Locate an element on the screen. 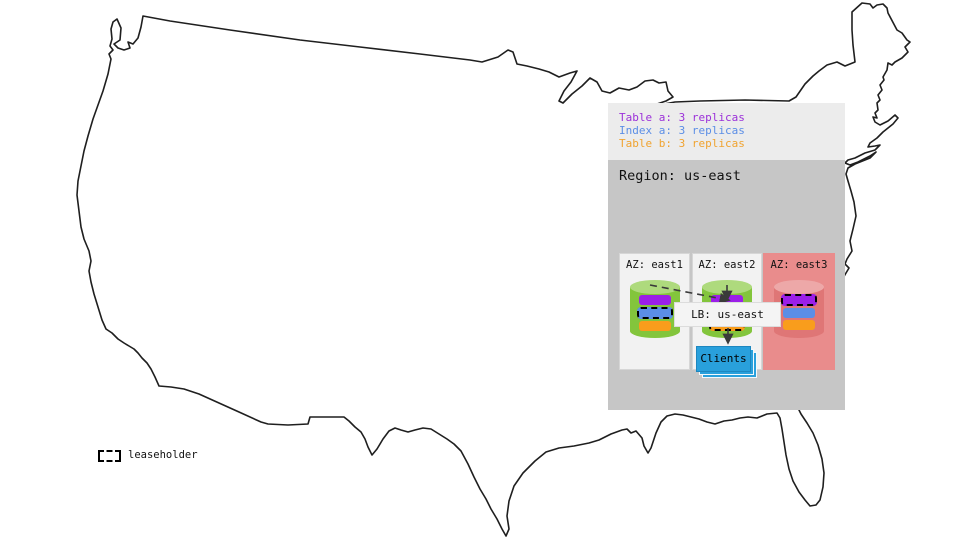 This screenshot has height=540, width=960. clients-stack: Clients is located at coordinates (726, 362).